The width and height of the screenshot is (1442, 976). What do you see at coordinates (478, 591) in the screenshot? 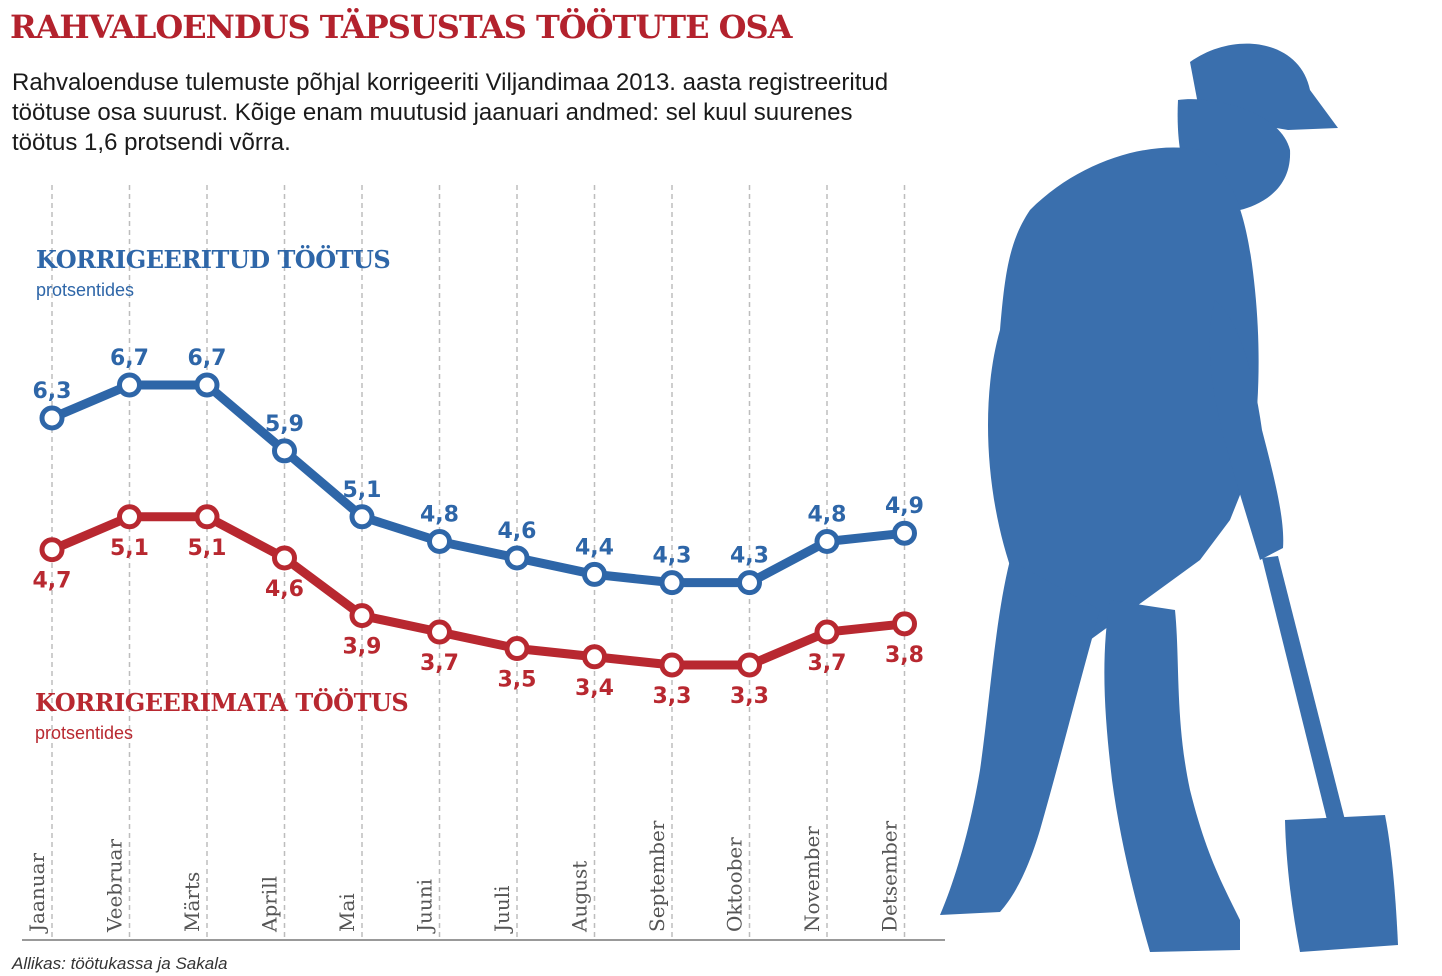
I see `series-line-uncorrected` at bounding box center [478, 591].